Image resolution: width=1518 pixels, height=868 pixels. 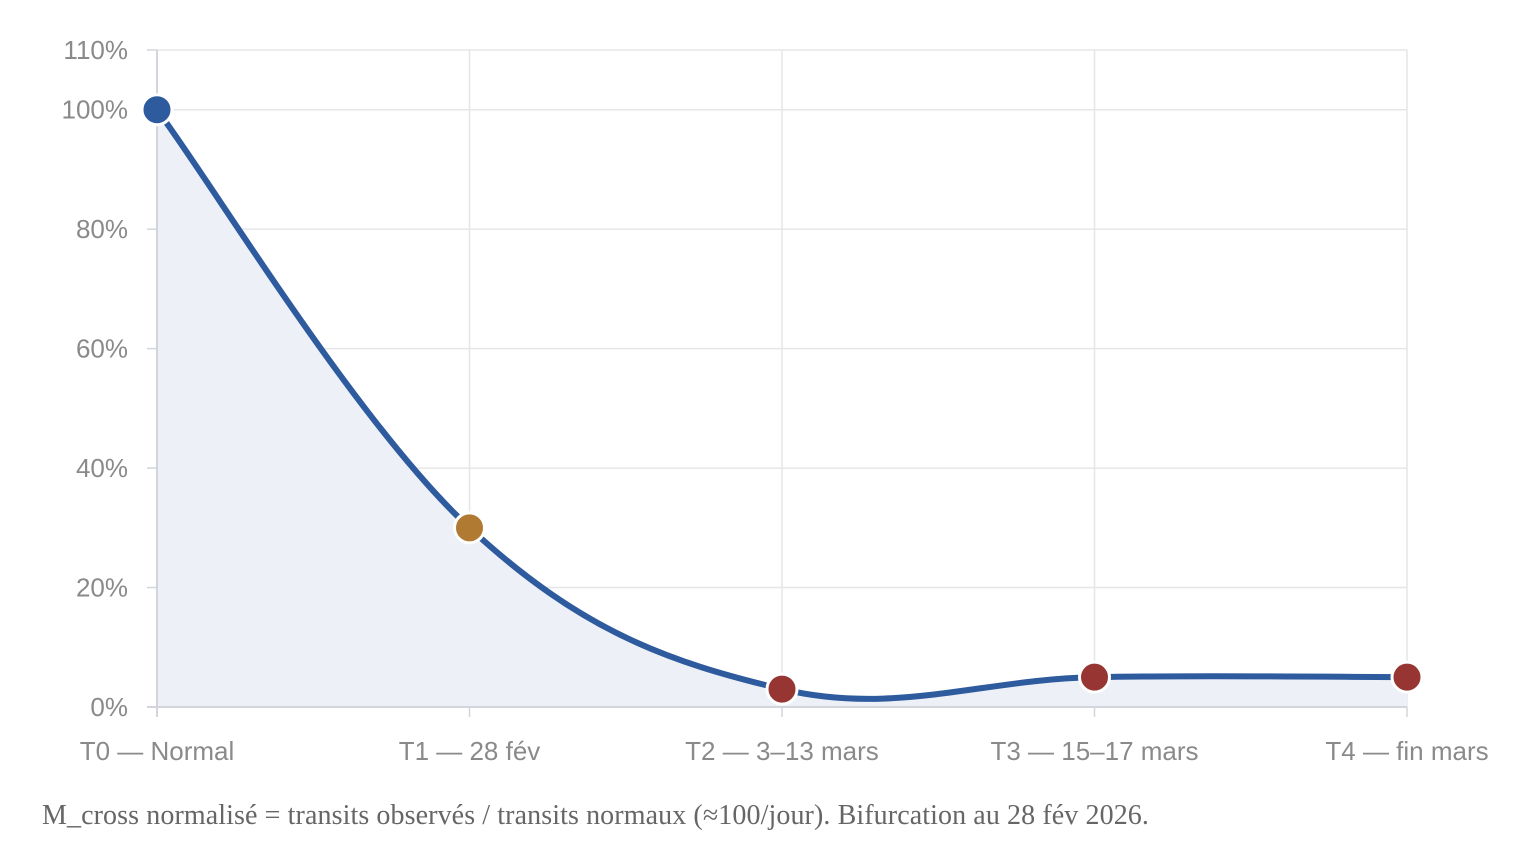 I want to click on y-tick-label: 20%, so click(x=102, y=588).